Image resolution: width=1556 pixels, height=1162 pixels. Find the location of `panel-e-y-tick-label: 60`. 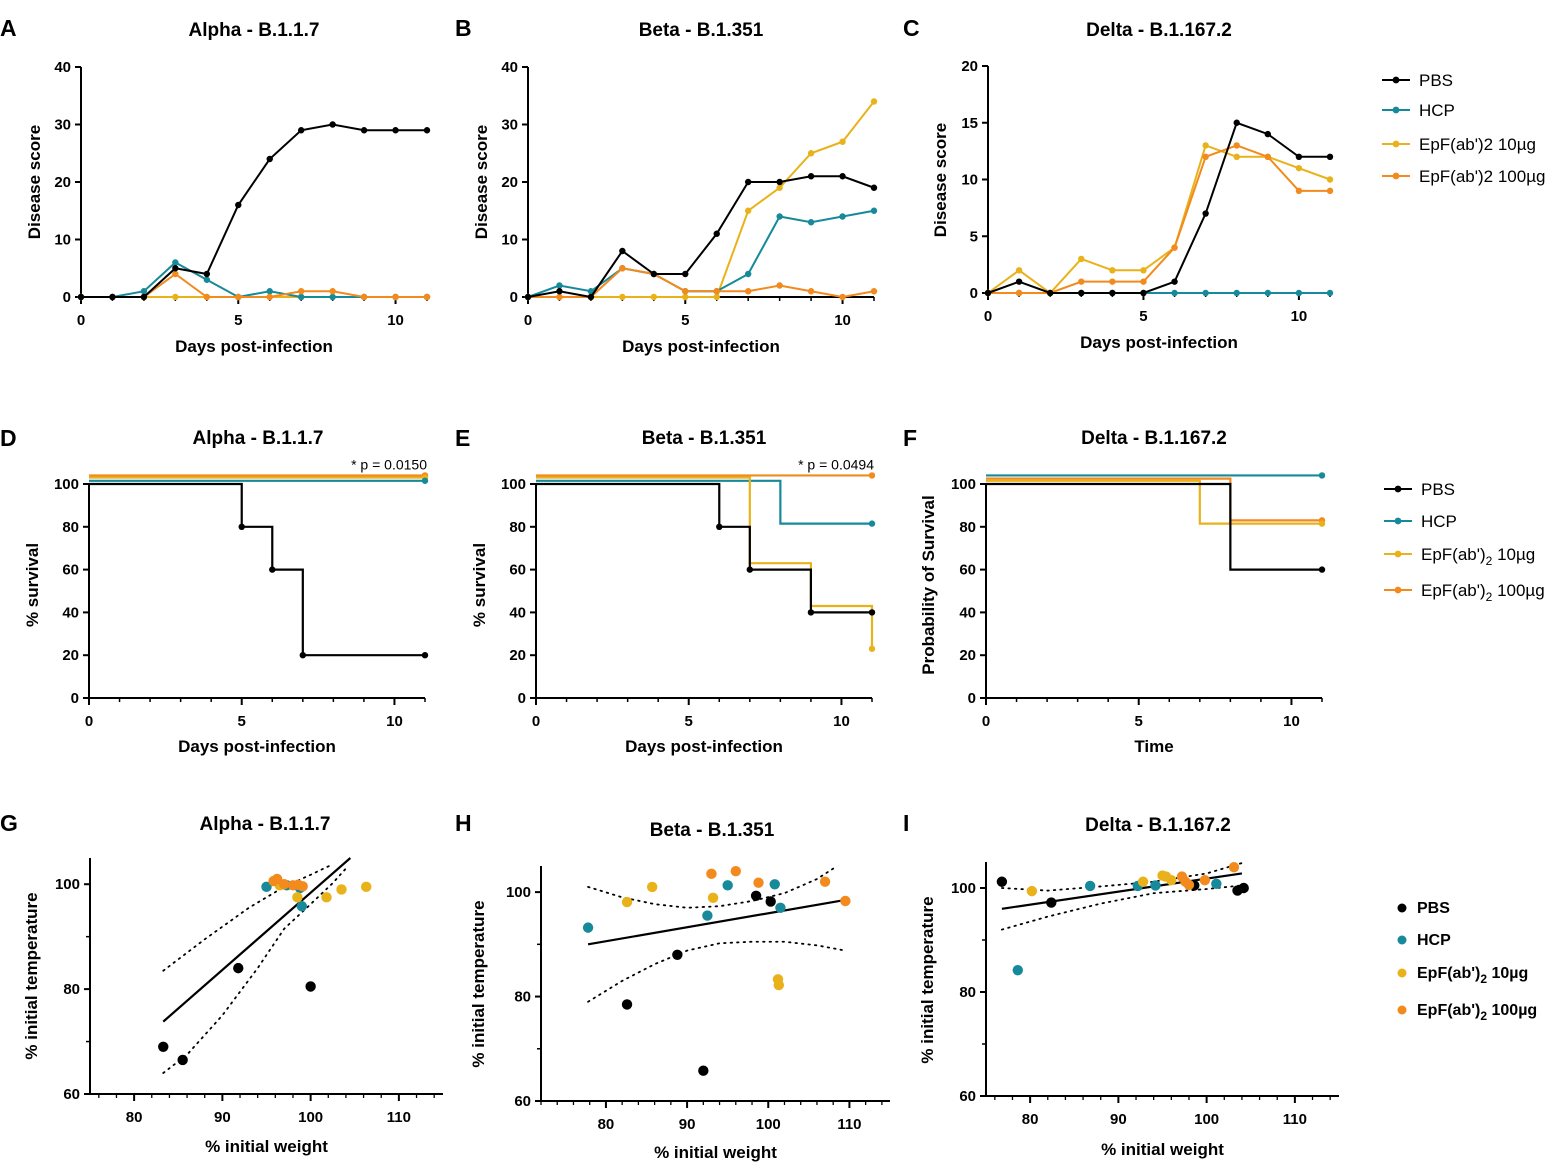

panel-e-y-tick-label: 60 is located at coordinates (517, 570).